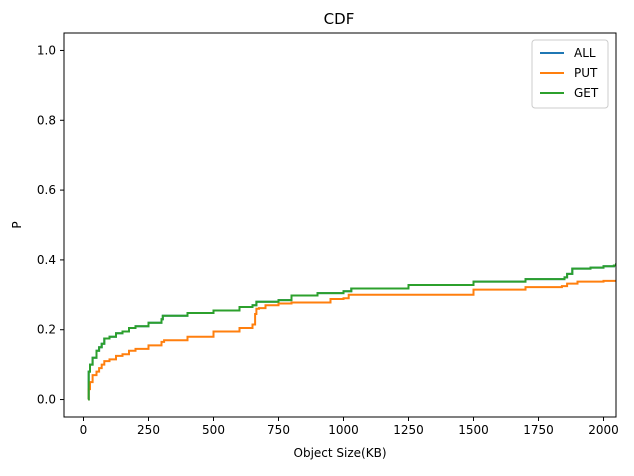 This screenshot has width=634, height=476. What do you see at coordinates (585, 53) in the screenshot?
I see `legend-label-all: ALL` at bounding box center [585, 53].